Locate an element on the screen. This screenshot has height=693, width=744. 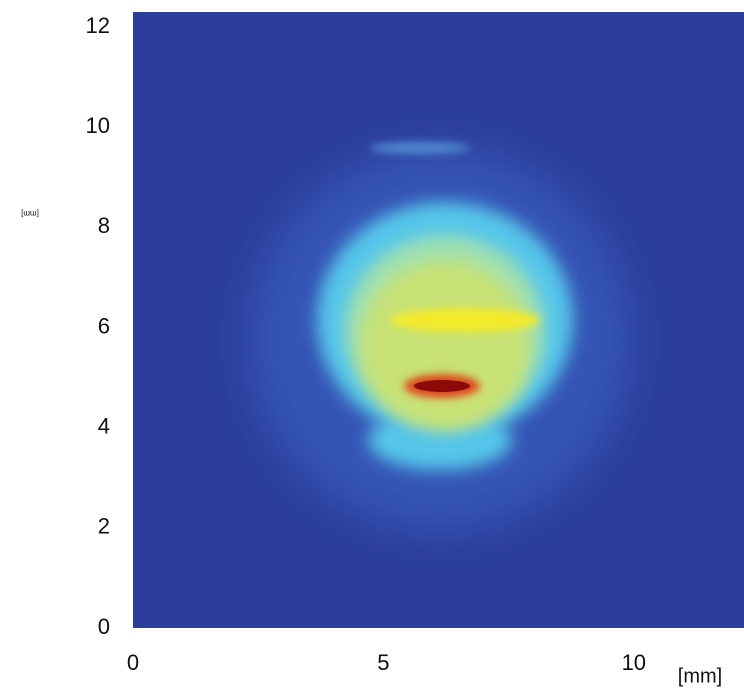
y-tick-label: 6 is located at coordinates (104, 325).